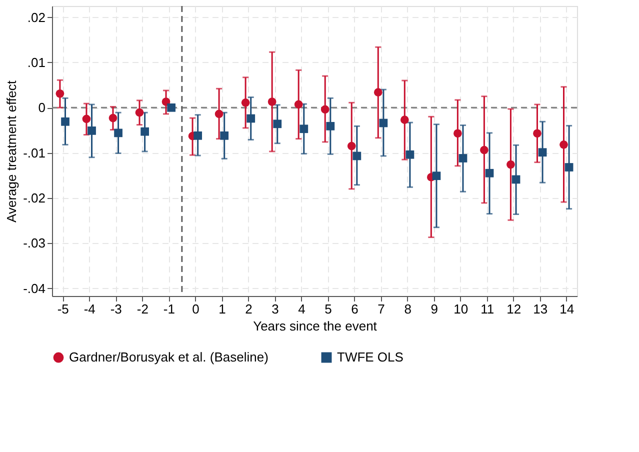 Image resolution: width=639 pixels, height=452 pixels. What do you see at coordinates (36, 62) in the screenshot?
I see `y-tick-label: .01` at bounding box center [36, 62].